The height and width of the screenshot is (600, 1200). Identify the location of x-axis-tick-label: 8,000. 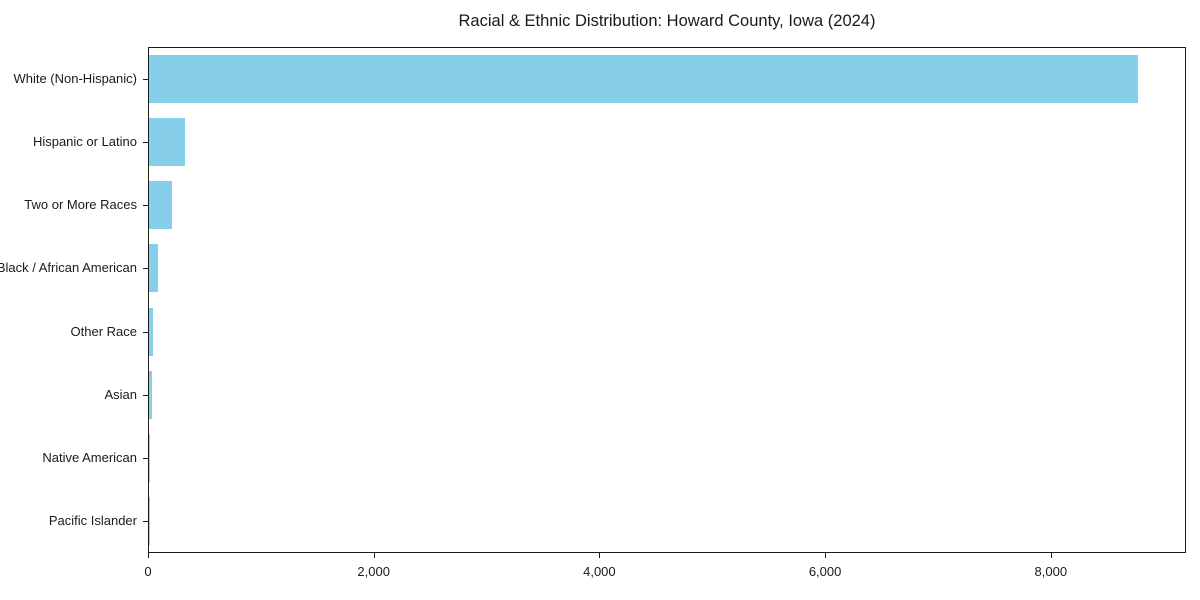
(1051, 571).